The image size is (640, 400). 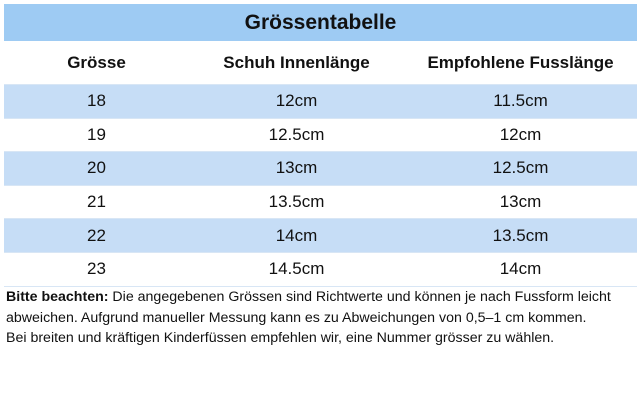 I want to click on cell-foot-length: 12.5cm, so click(x=520, y=168).